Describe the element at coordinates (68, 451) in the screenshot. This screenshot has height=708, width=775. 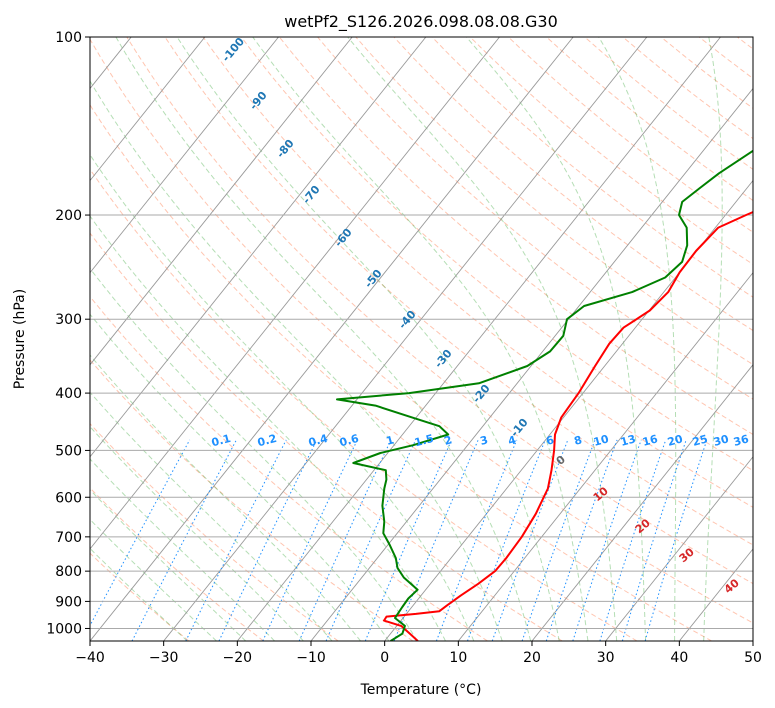
I see `y-tick-label: 500` at that location.